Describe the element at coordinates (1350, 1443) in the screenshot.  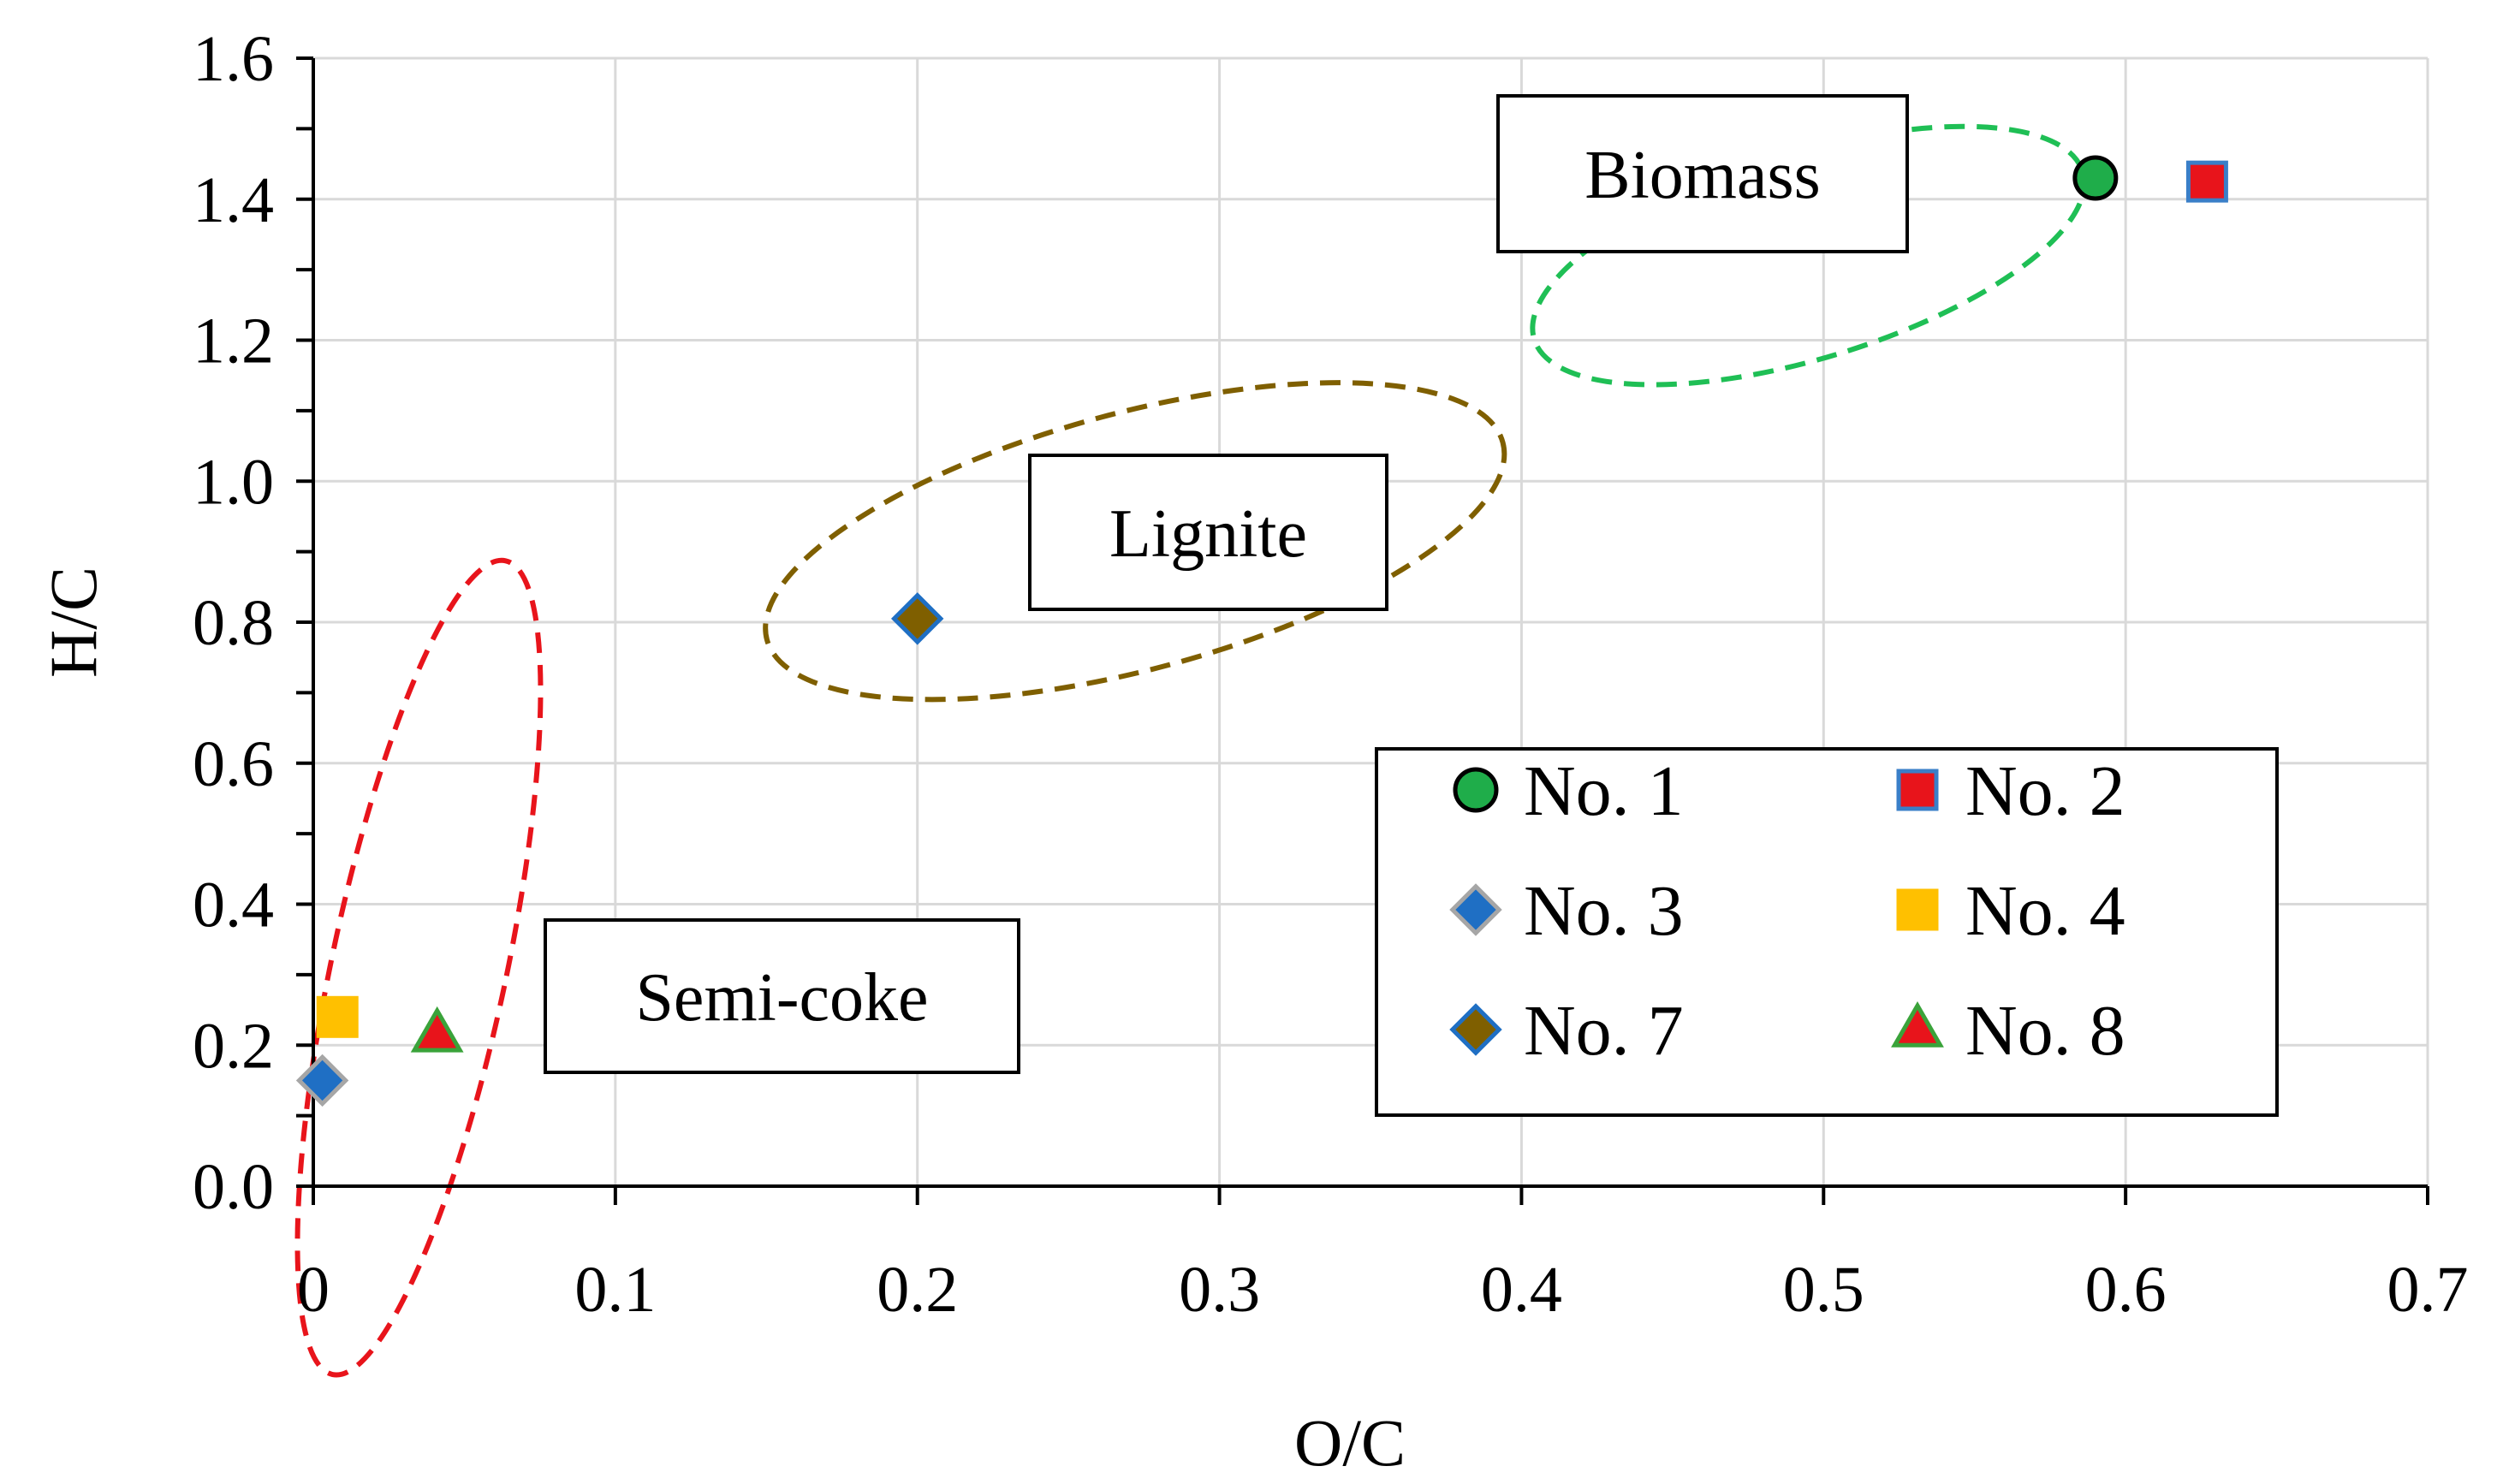
I see `x-axis-title: O/C` at that location.